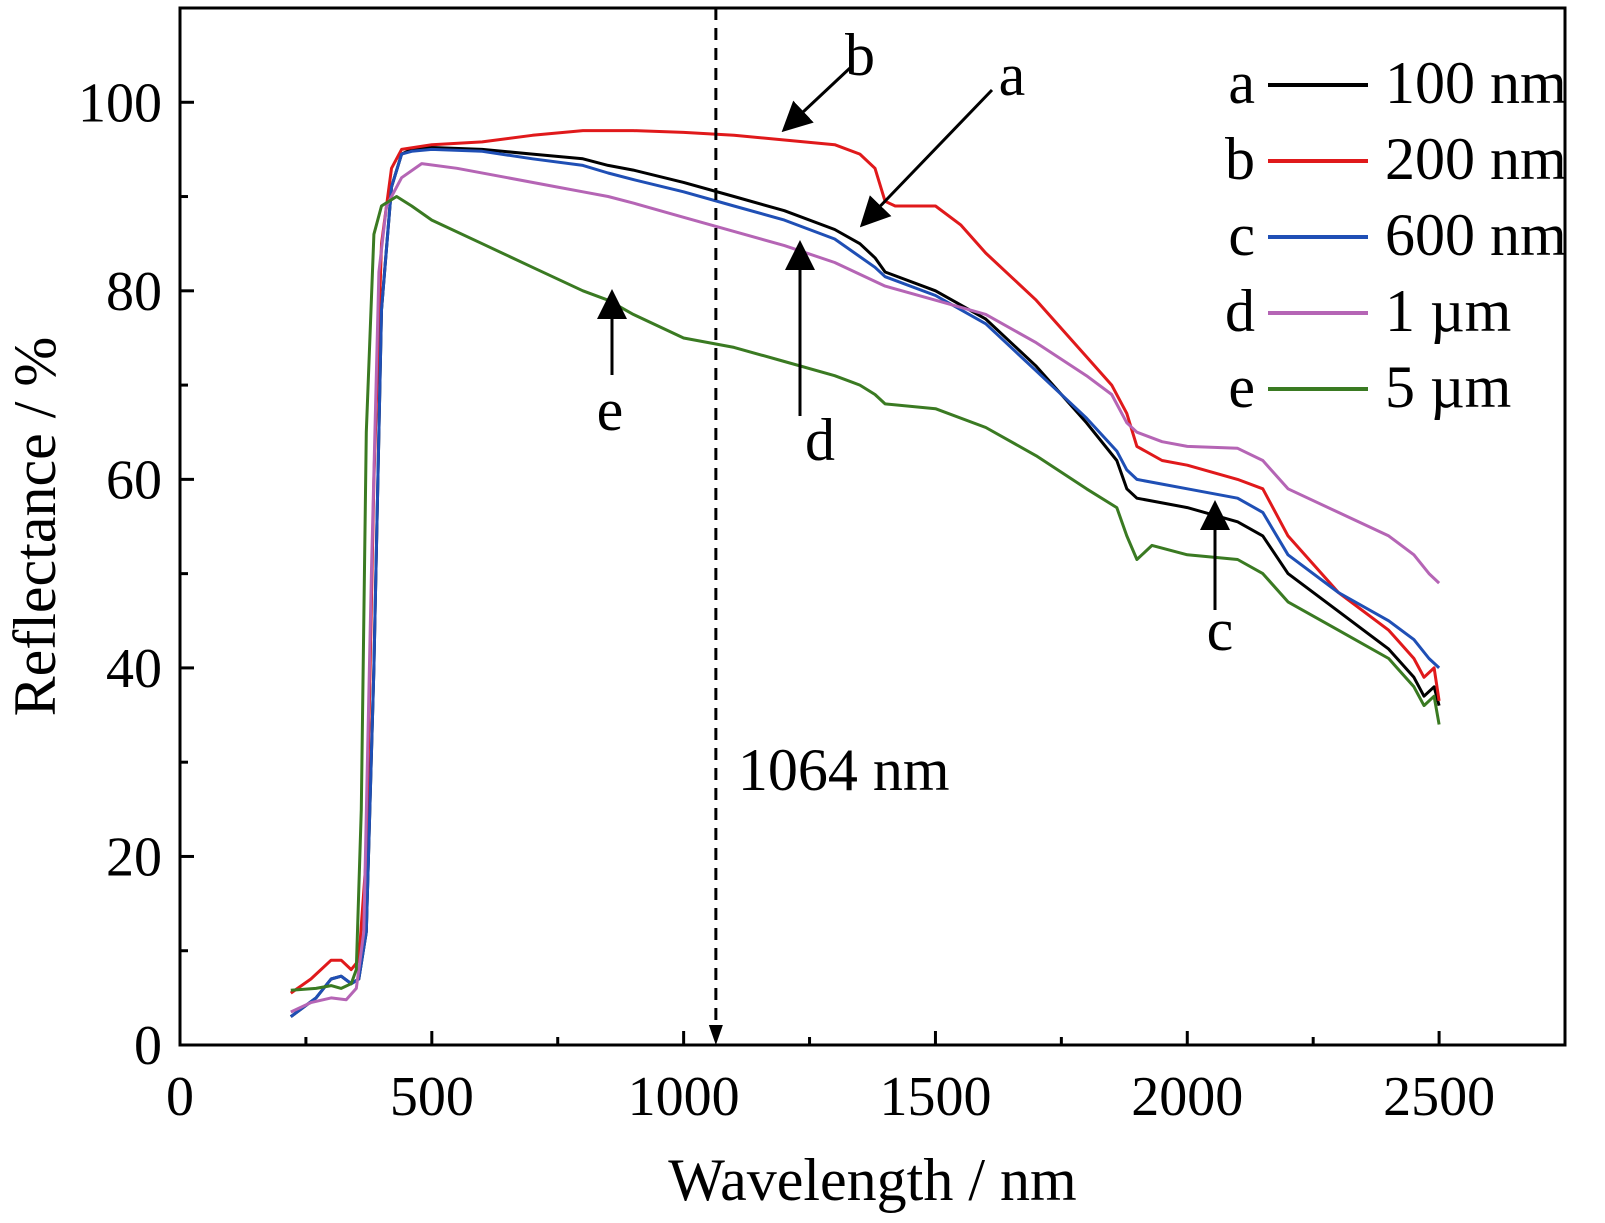 This screenshot has width=1605, height=1223. What do you see at coordinates (1241, 387) in the screenshot?
I see `legend-key-e: e` at bounding box center [1241, 387].